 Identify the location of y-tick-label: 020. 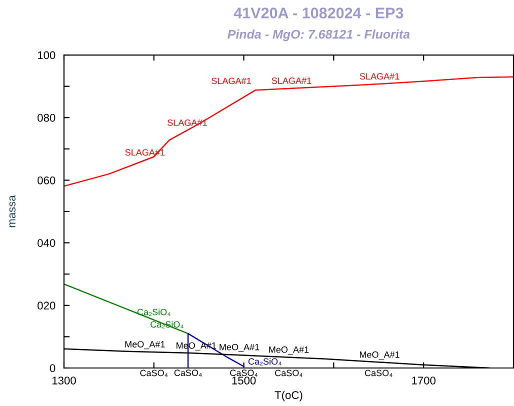
(47, 306).